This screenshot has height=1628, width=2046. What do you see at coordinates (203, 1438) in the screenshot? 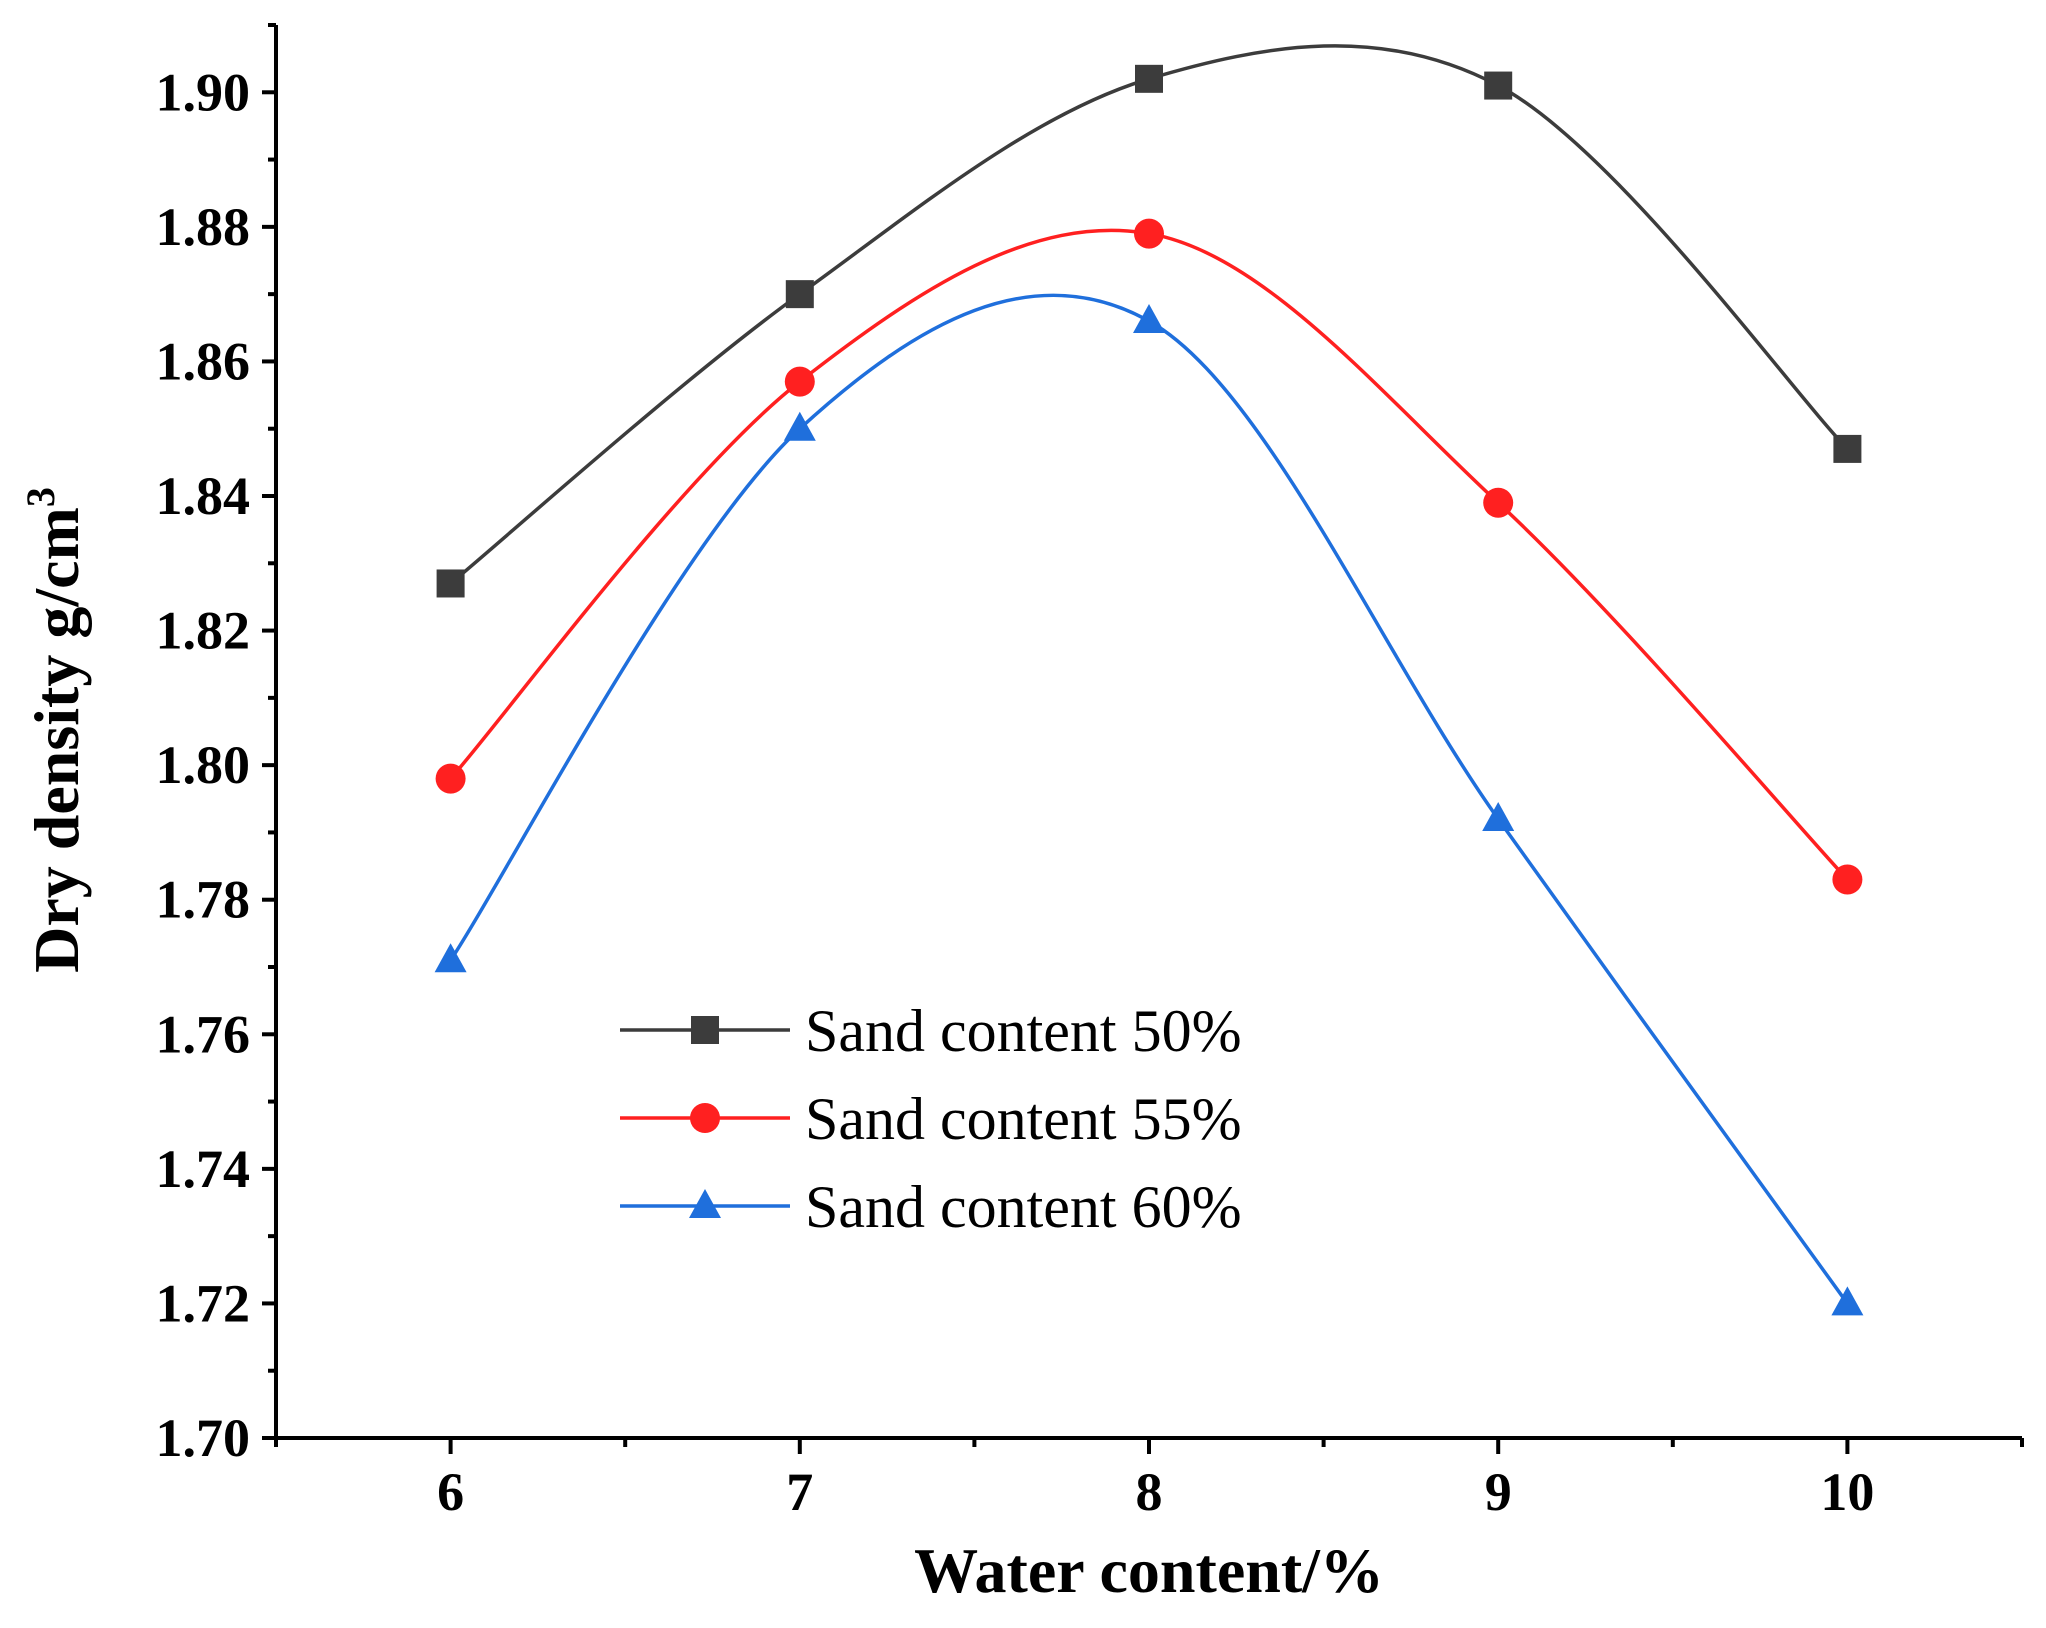
I see `y-tick-label: 1.70` at bounding box center [203, 1438].